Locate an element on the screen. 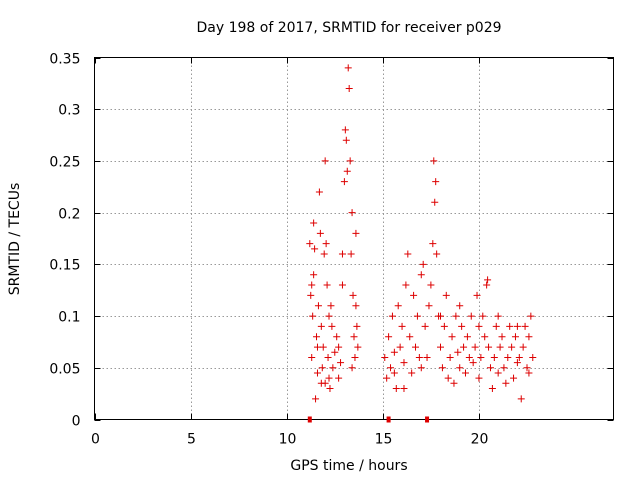 The width and height of the screenshot is (640, 480). y-tick-label: 0.05 is located at coordinates (64, 370).